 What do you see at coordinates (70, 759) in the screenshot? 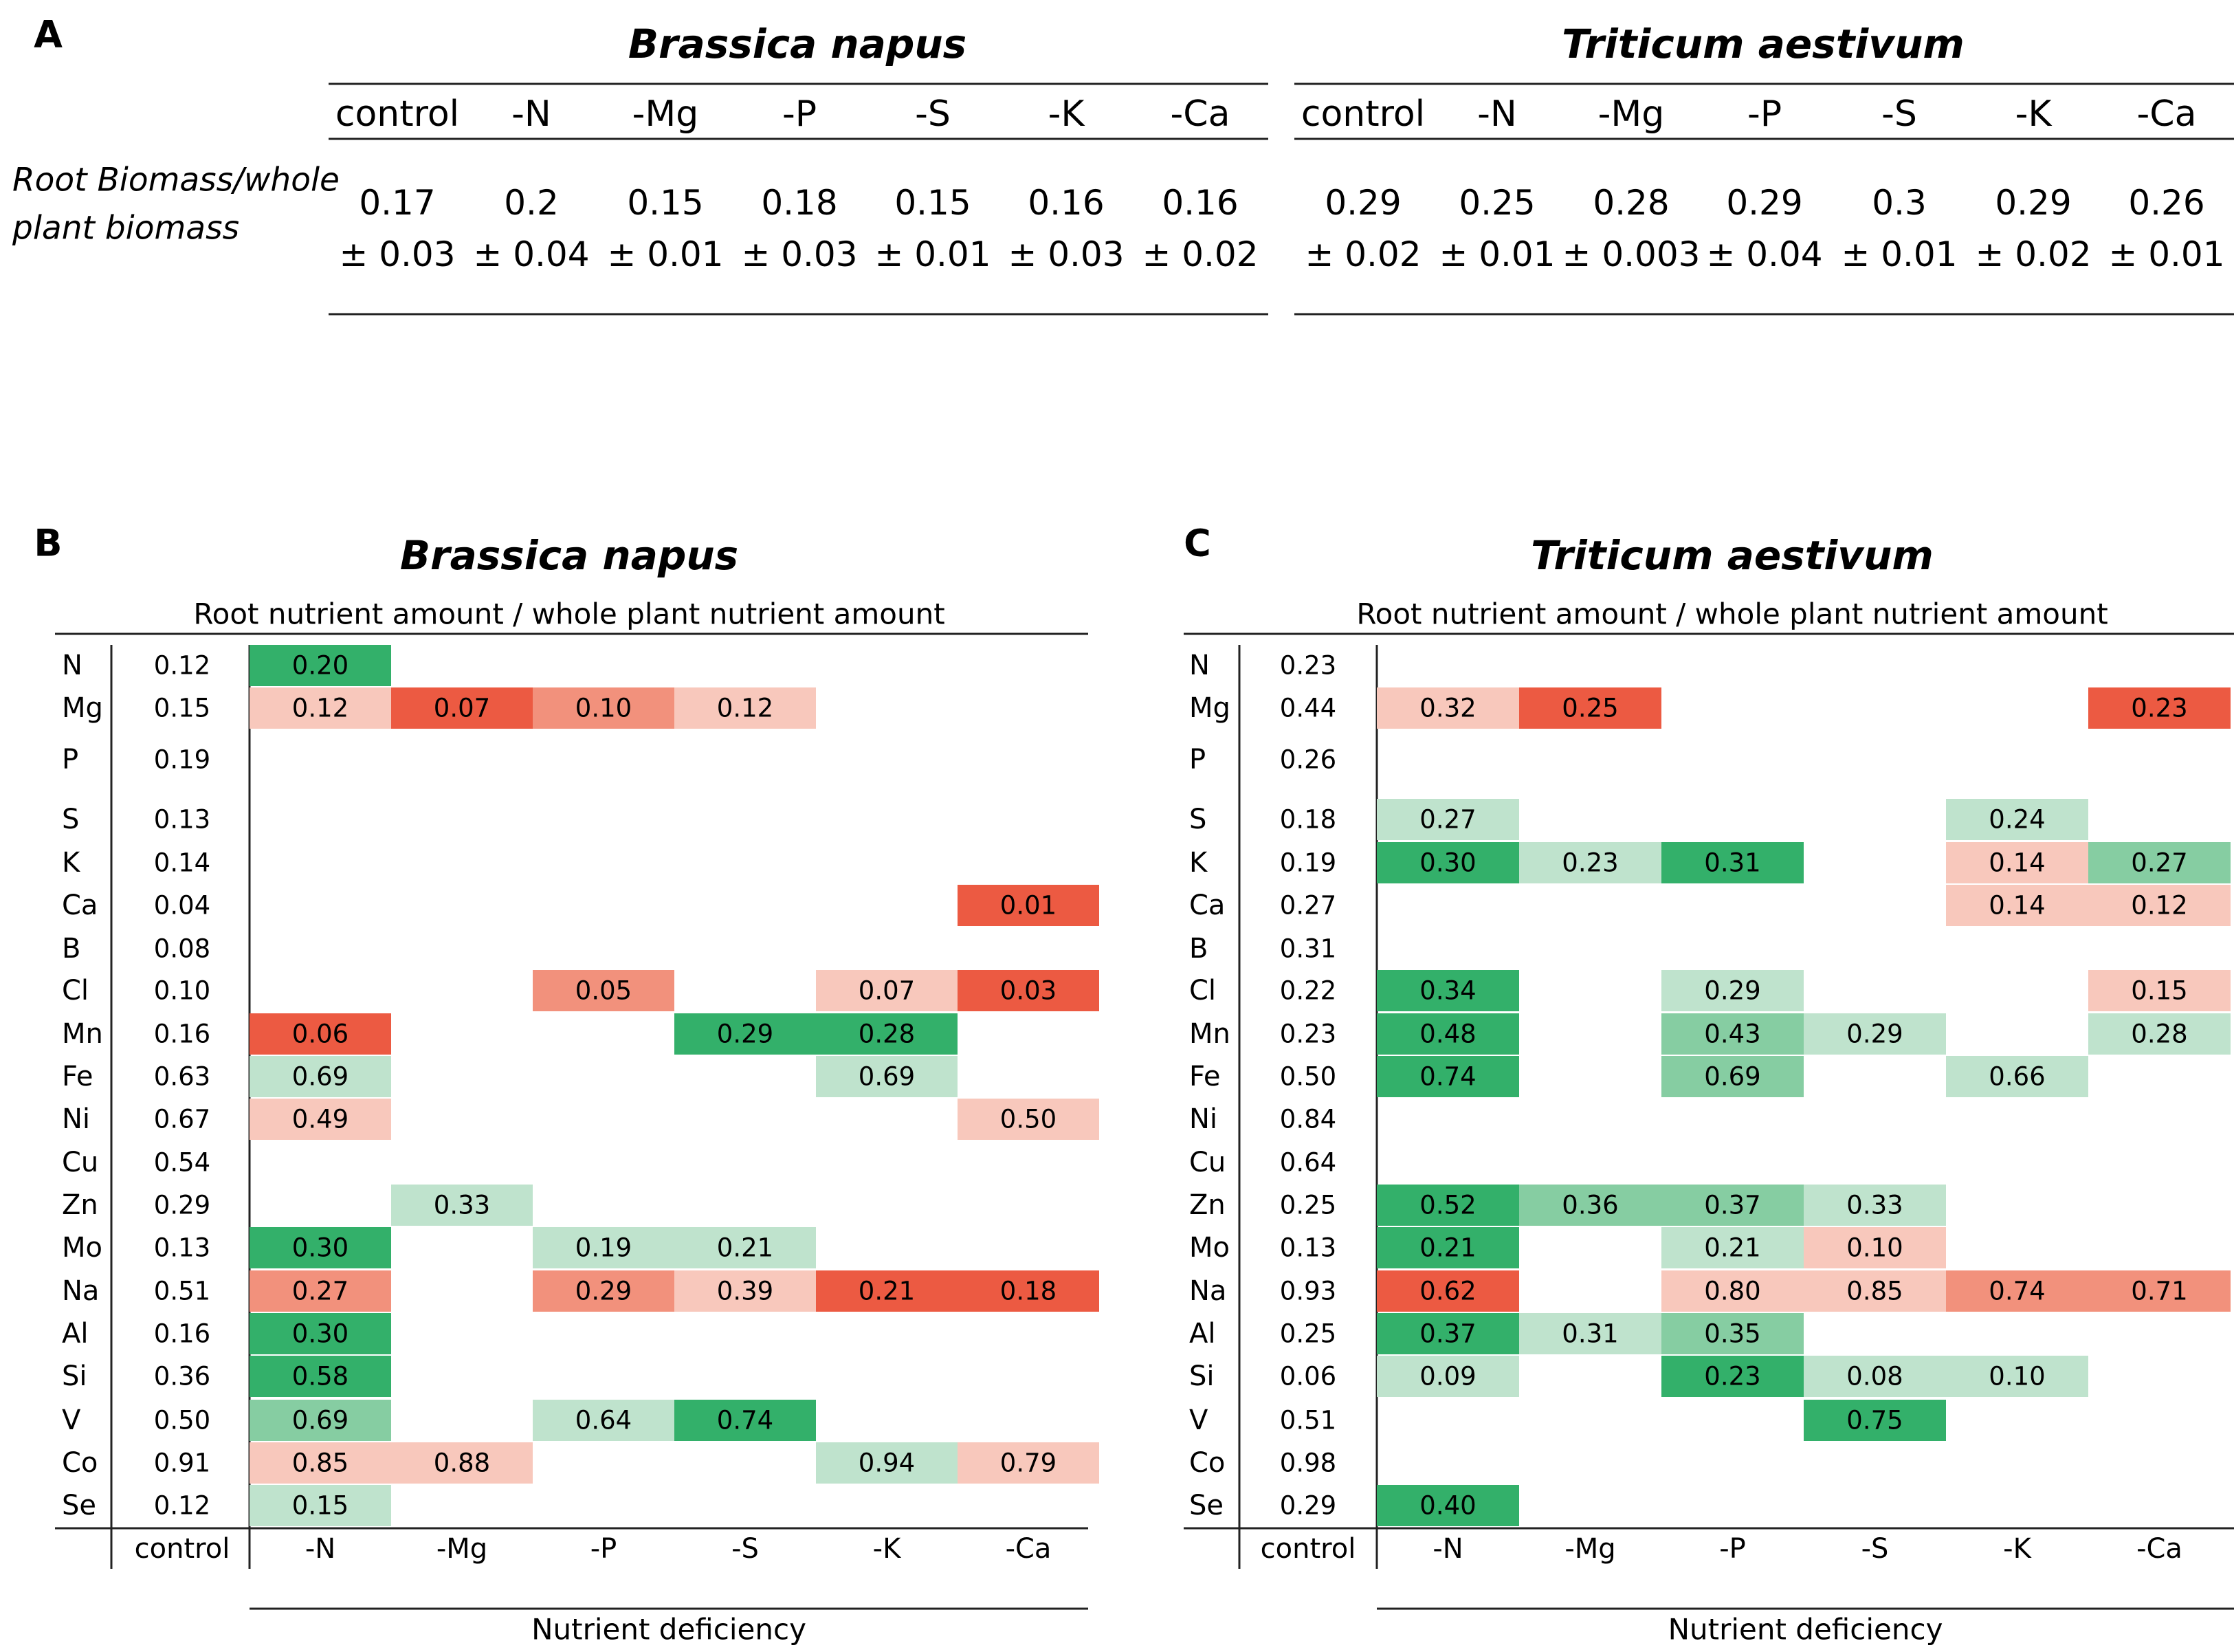
I see `element-row-label: P` at bounding box center [70, 759].